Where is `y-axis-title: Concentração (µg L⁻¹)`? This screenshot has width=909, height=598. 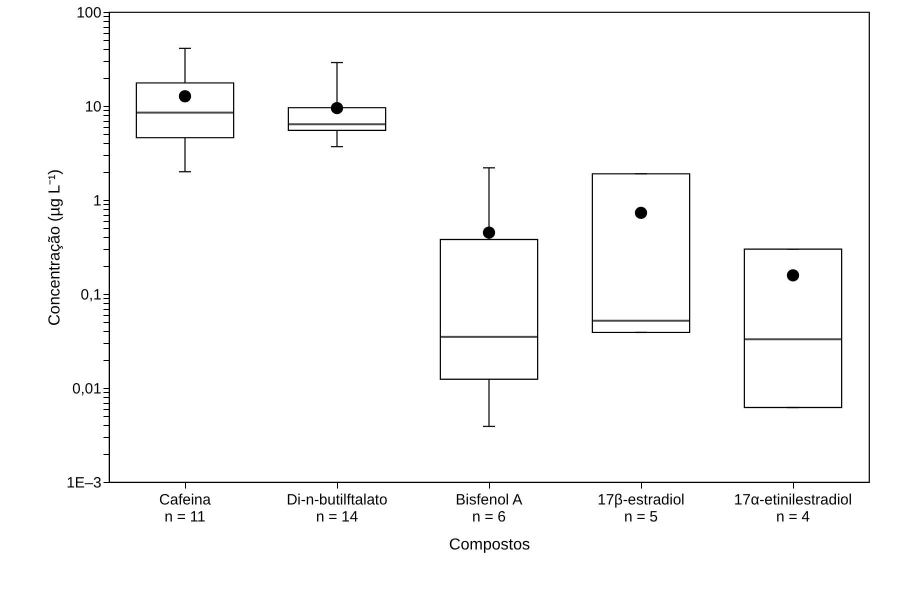 y-axis-title: Concentração (µg L⁻¹) is located at coordinates (55, 247).